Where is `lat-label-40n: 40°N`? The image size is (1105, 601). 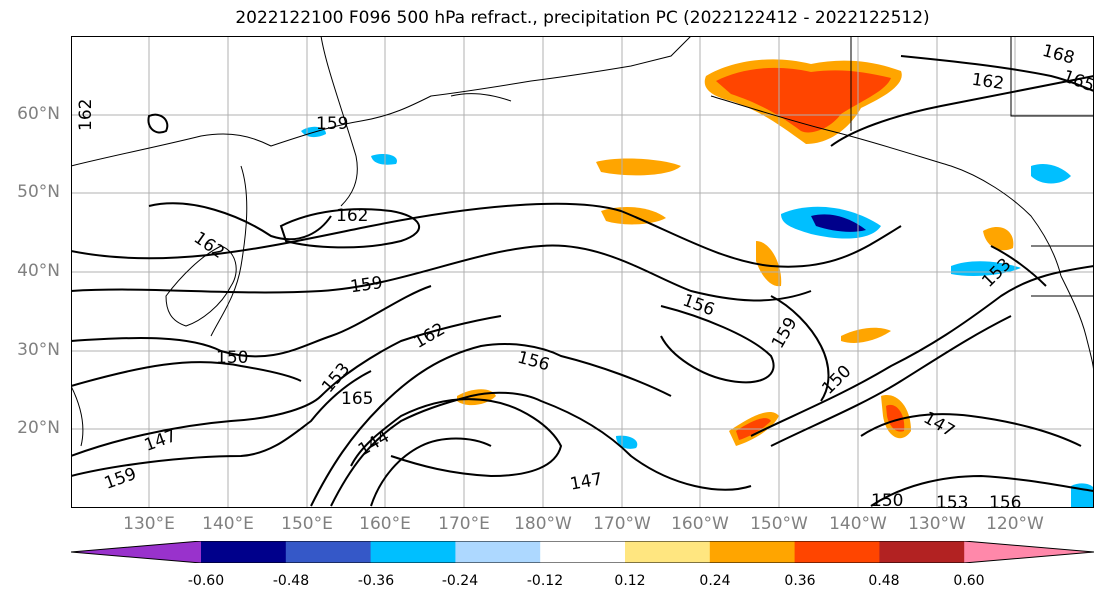
lat-label-40n: 40°N is located at coordinates (38, 271).